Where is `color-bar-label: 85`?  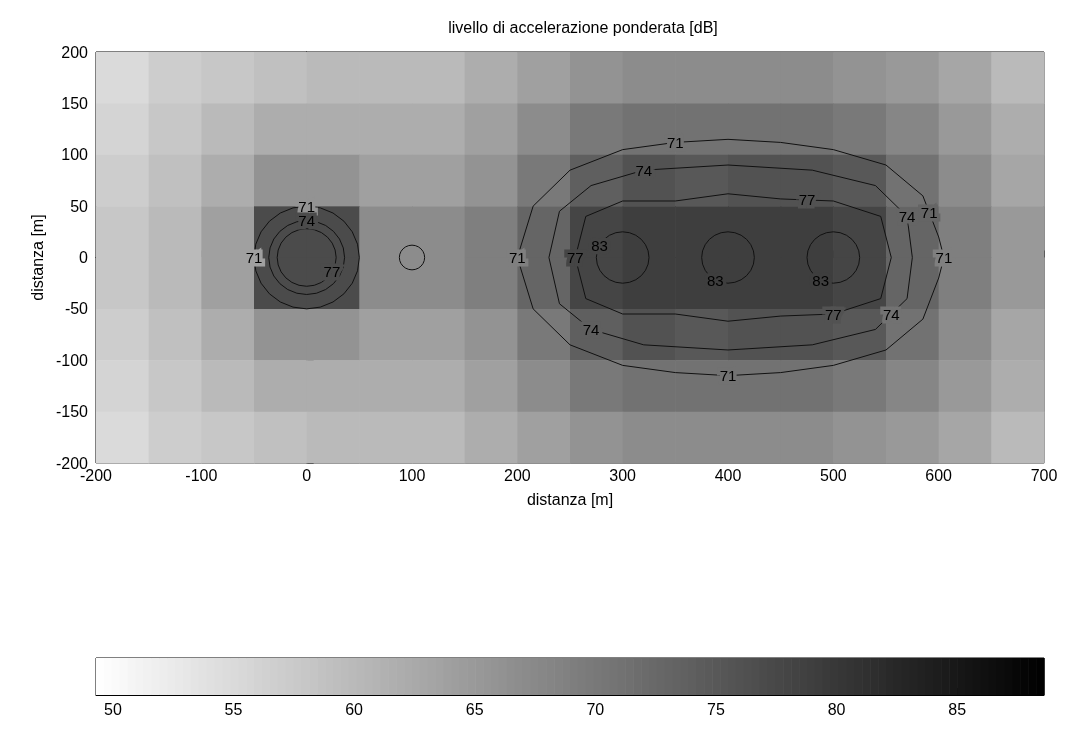
color-bar-label: 85 is located at coordinates (957, 709).